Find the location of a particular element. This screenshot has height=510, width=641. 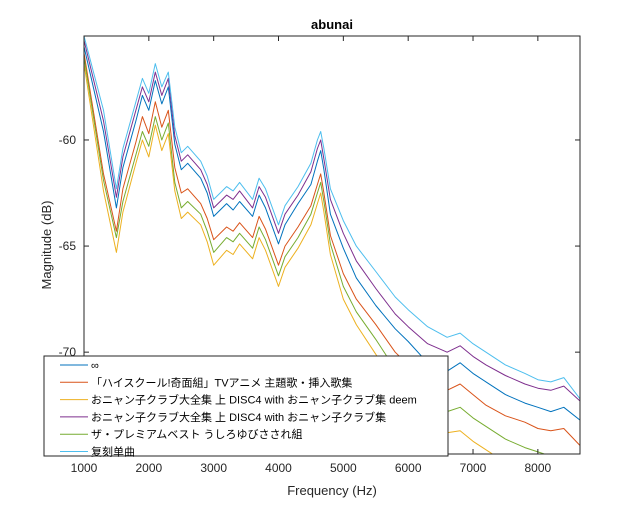

legend-label-1: ∞ is located at coordinates (95, 366).